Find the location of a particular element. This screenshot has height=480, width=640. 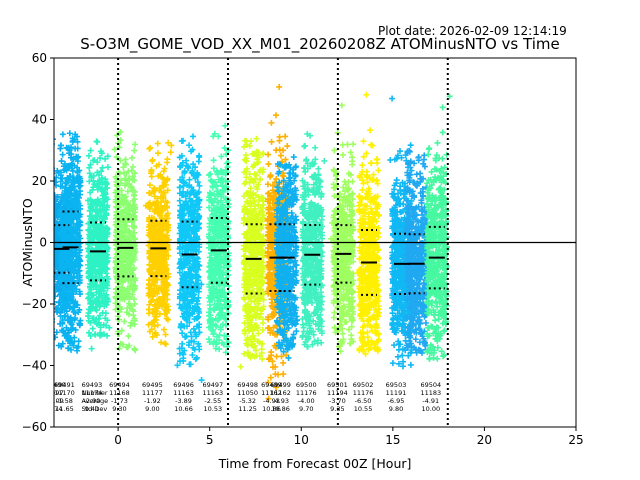

plot-date-text: Plot date: 2026-02-09 12:14:19 is located at coordinates (472, 31).